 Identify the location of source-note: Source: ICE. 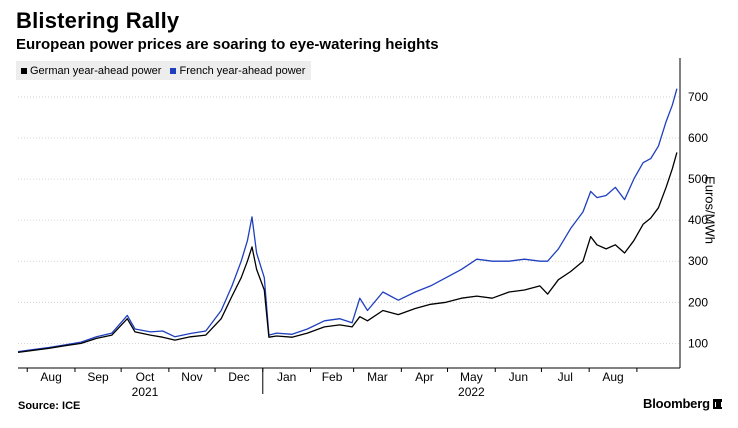
(49, 406).